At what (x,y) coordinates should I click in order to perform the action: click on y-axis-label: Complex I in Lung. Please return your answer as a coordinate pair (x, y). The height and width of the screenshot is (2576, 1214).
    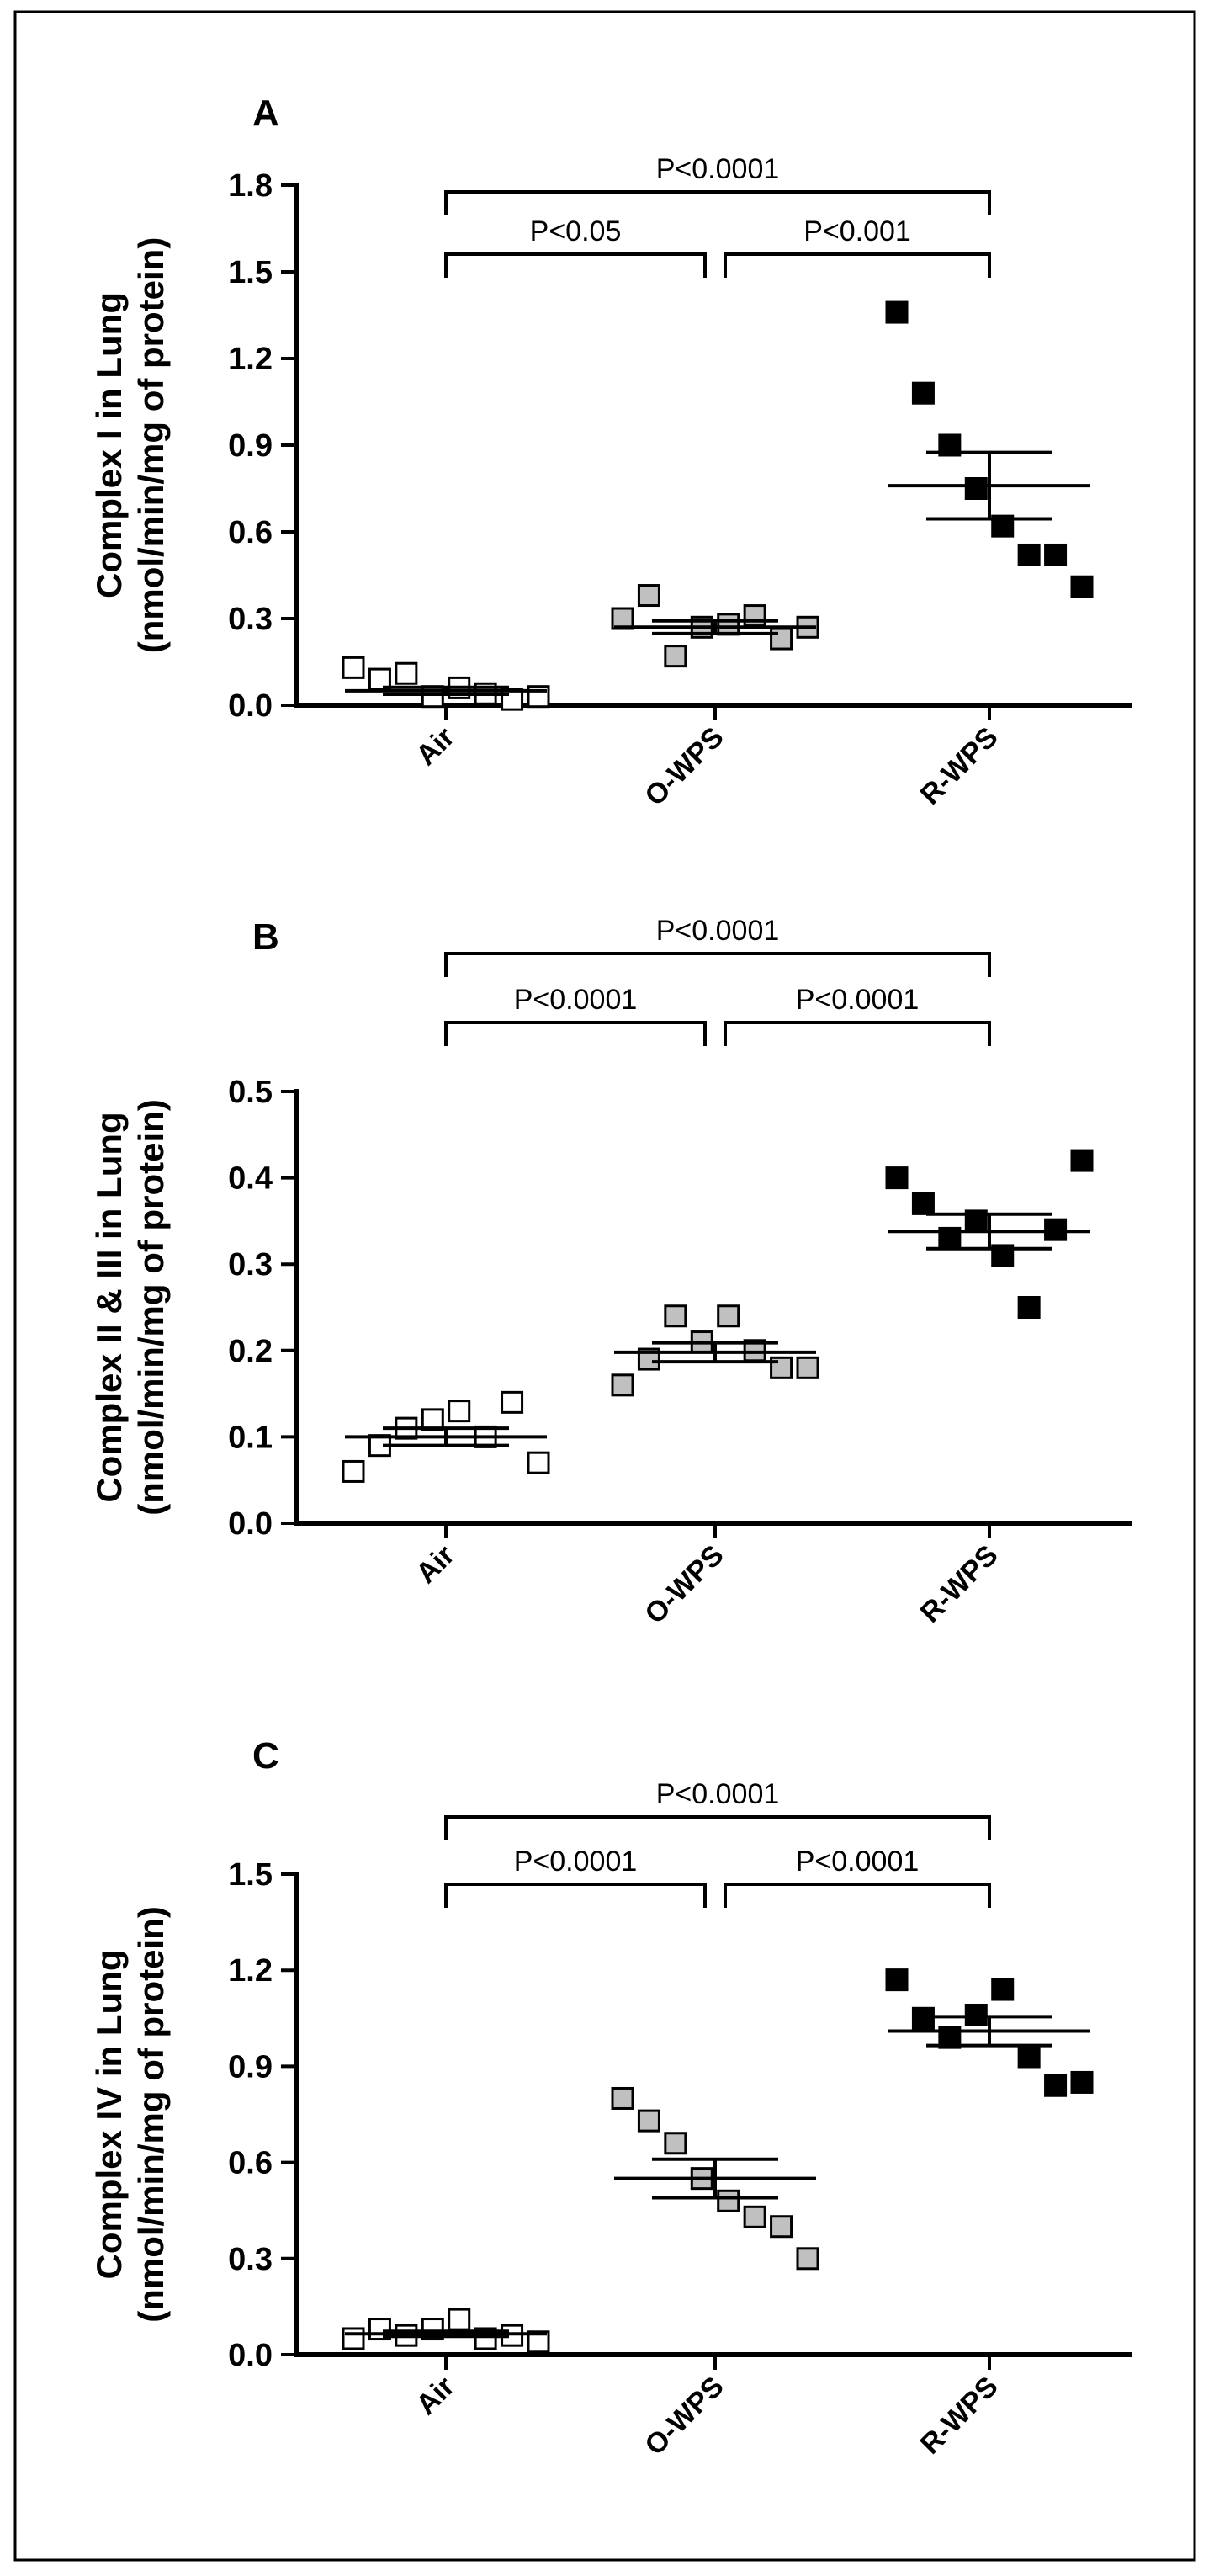
    Looking at the image, I should click on (109, 445).